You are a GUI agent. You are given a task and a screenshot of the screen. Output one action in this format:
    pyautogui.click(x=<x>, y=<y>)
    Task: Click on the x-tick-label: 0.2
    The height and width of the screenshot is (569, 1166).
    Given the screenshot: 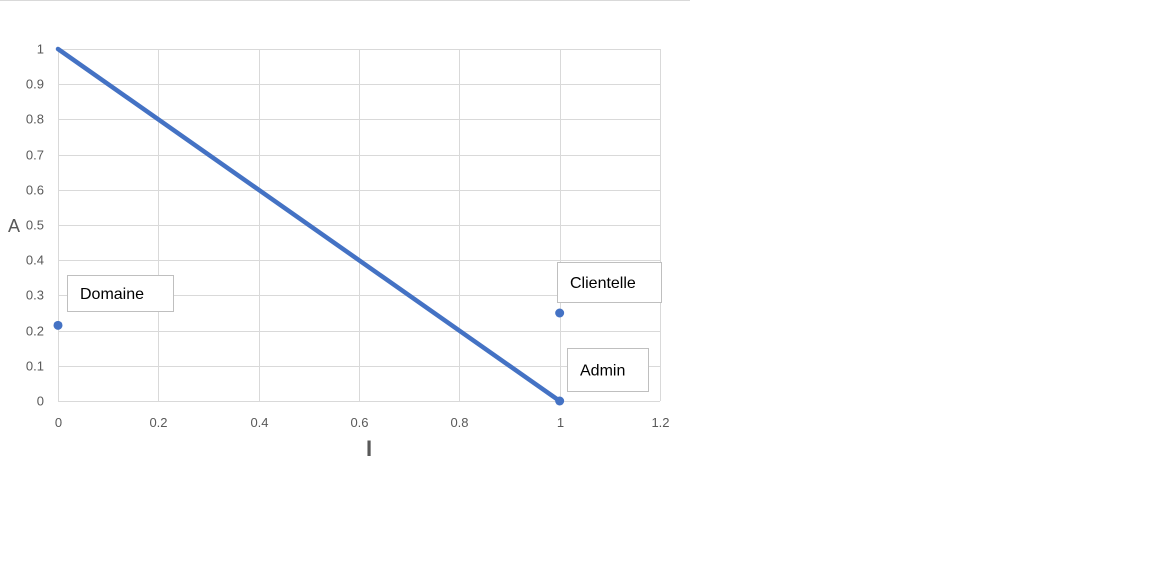 What is the action you would take?
    pyautogui.click(x=158, y=422)
    